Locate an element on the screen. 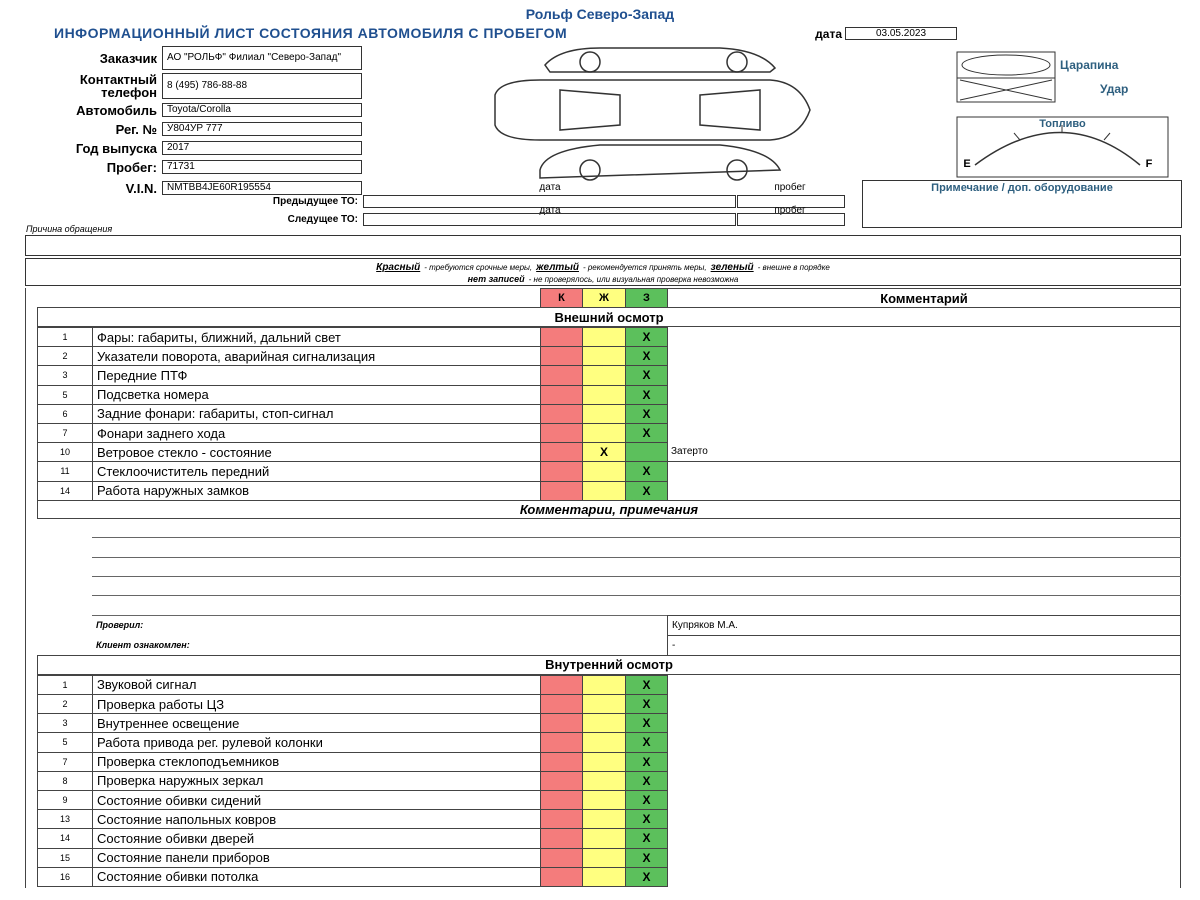 The width and height of the screenshot is (1200, 900). field-value: У804УР 777 is located at coordinates (262, 129).